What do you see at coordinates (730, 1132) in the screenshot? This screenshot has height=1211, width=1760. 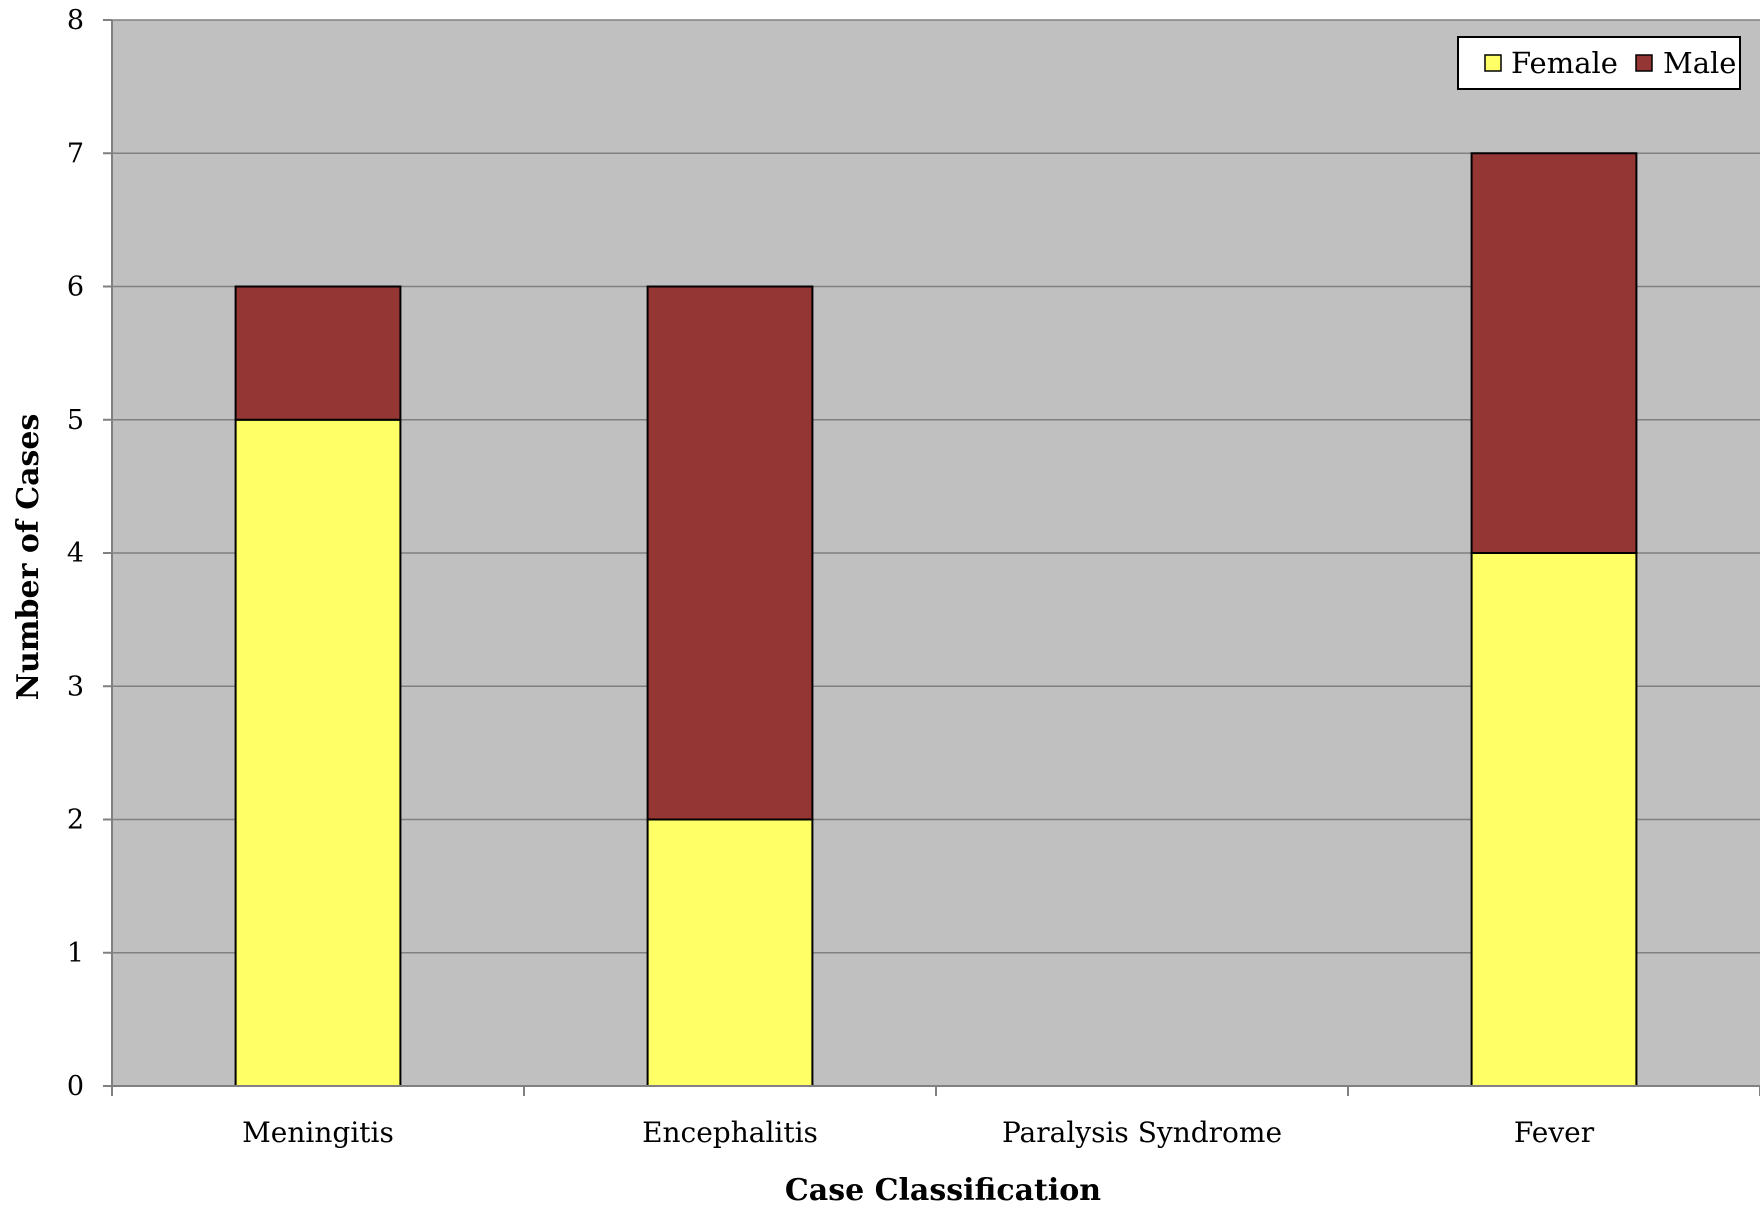 I see `x-tick-label: Encephalitis` at bounding box center [730, 1132].